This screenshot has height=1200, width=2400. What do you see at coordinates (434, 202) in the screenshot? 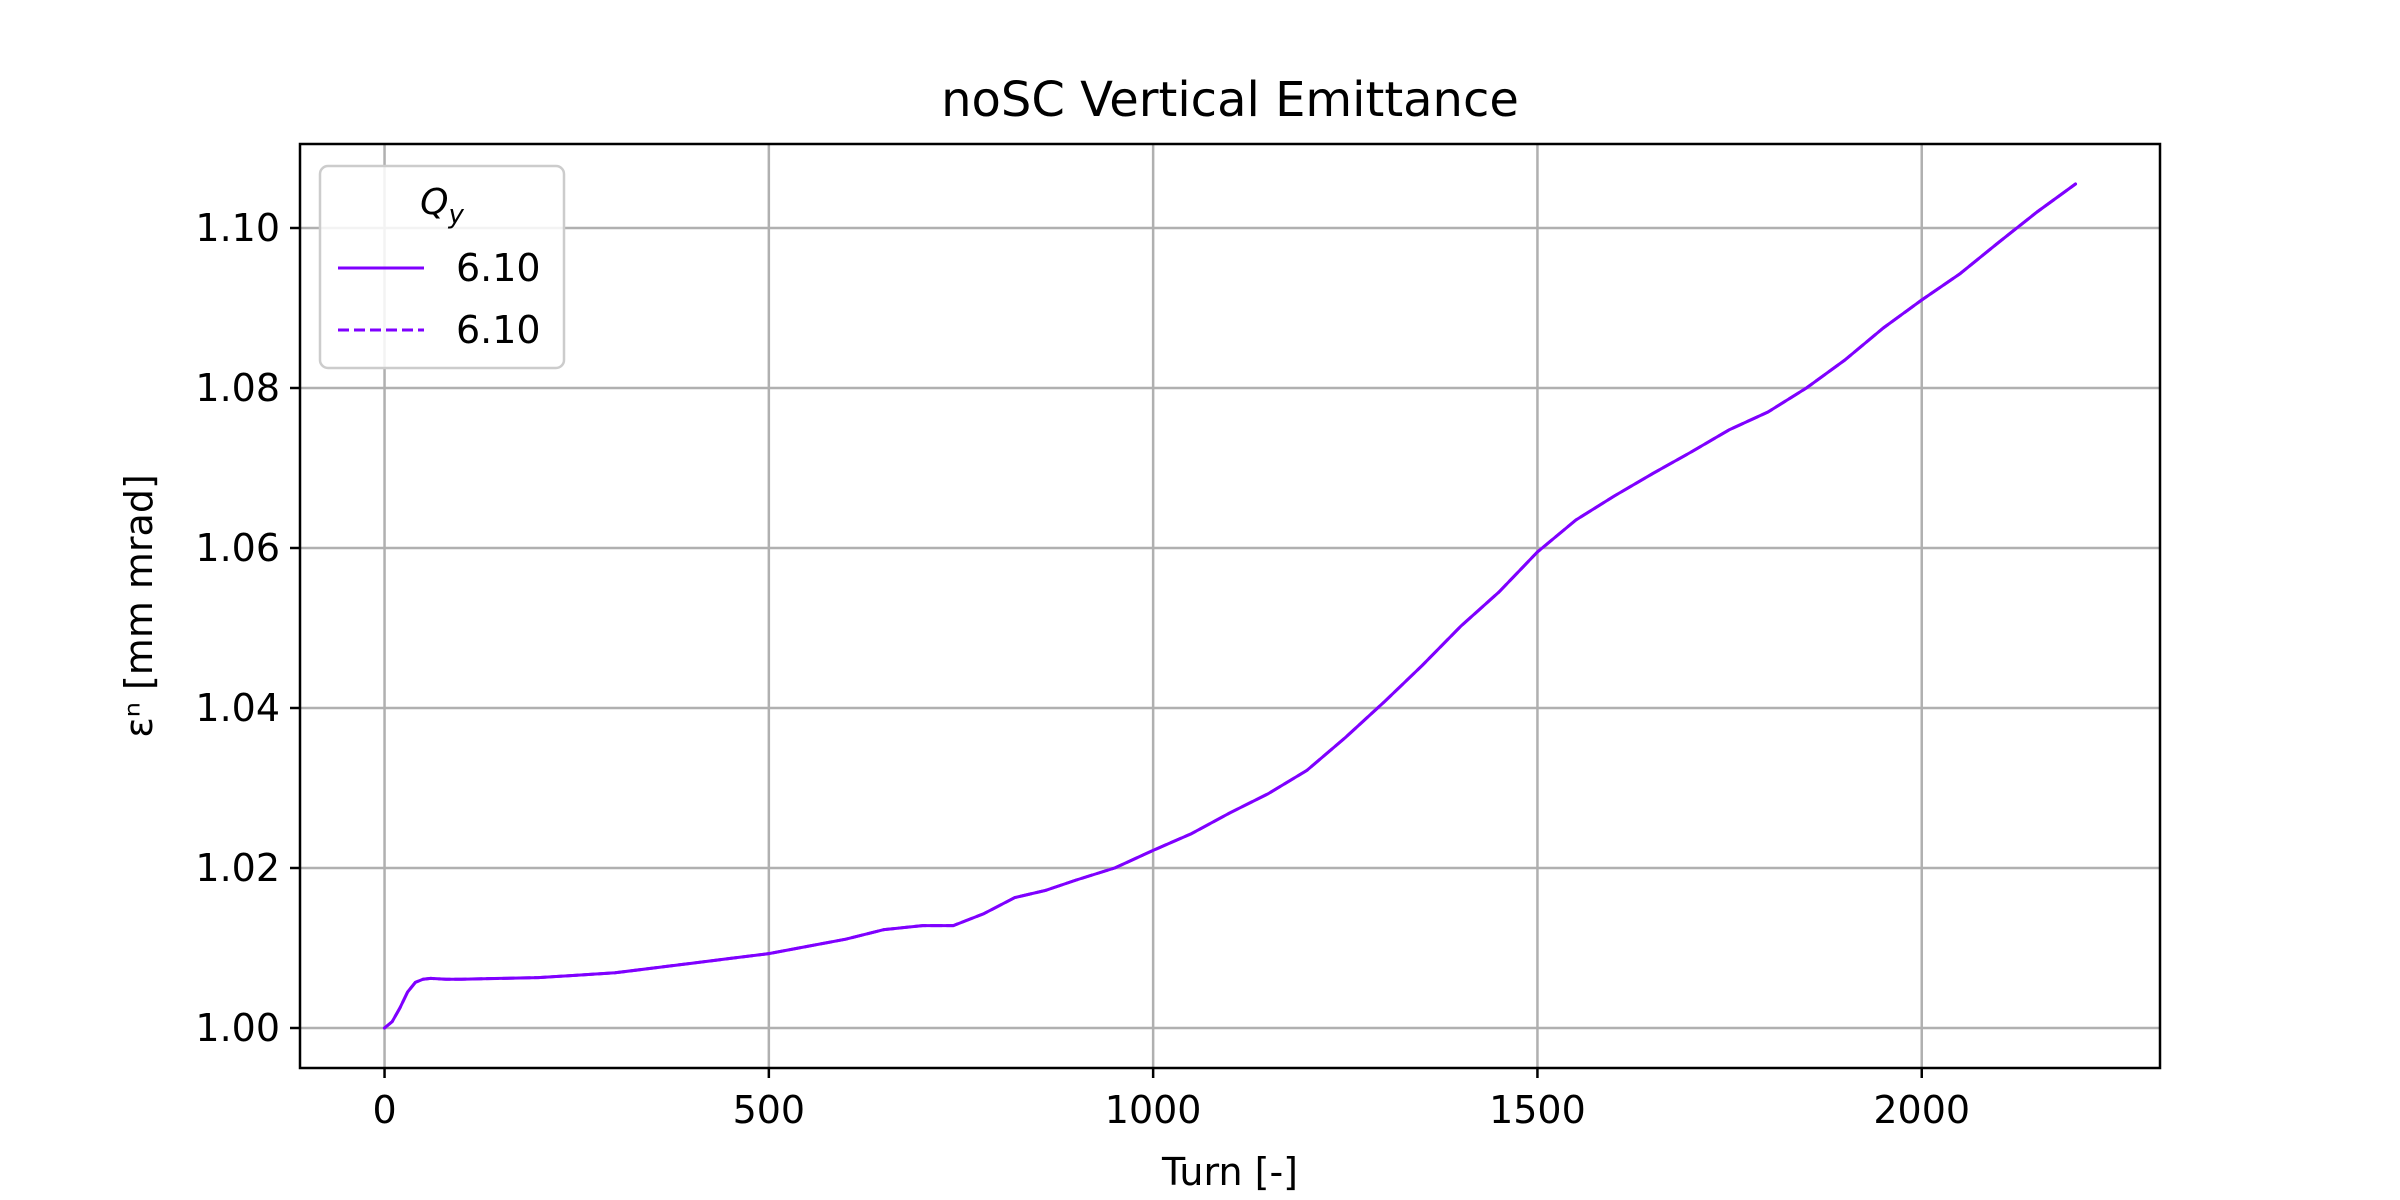
I see `legend-title-symbol: Q` at bounding box center [434, 202].